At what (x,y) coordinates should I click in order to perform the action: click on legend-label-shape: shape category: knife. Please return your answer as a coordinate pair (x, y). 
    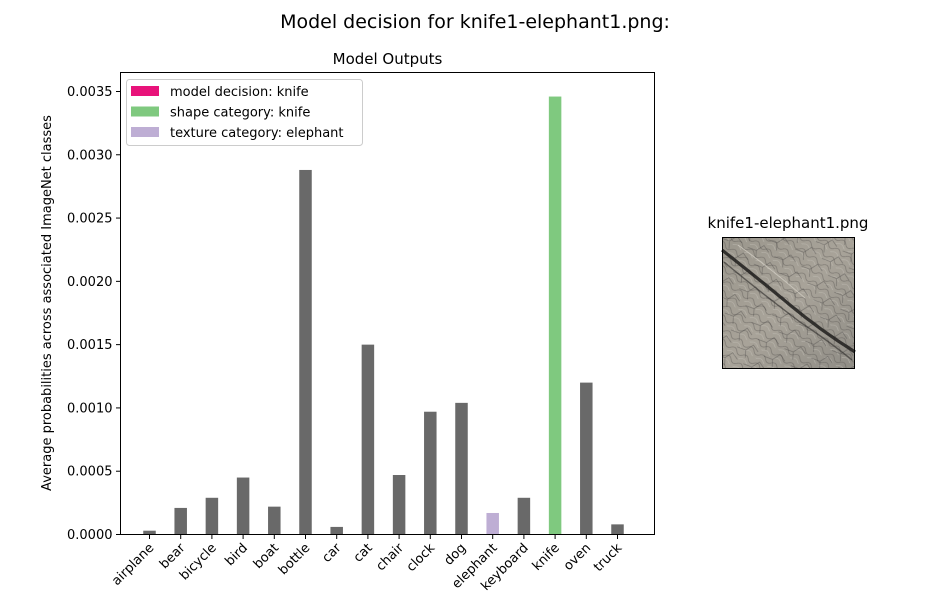
    Looking at the image, I should click on (240, 113).